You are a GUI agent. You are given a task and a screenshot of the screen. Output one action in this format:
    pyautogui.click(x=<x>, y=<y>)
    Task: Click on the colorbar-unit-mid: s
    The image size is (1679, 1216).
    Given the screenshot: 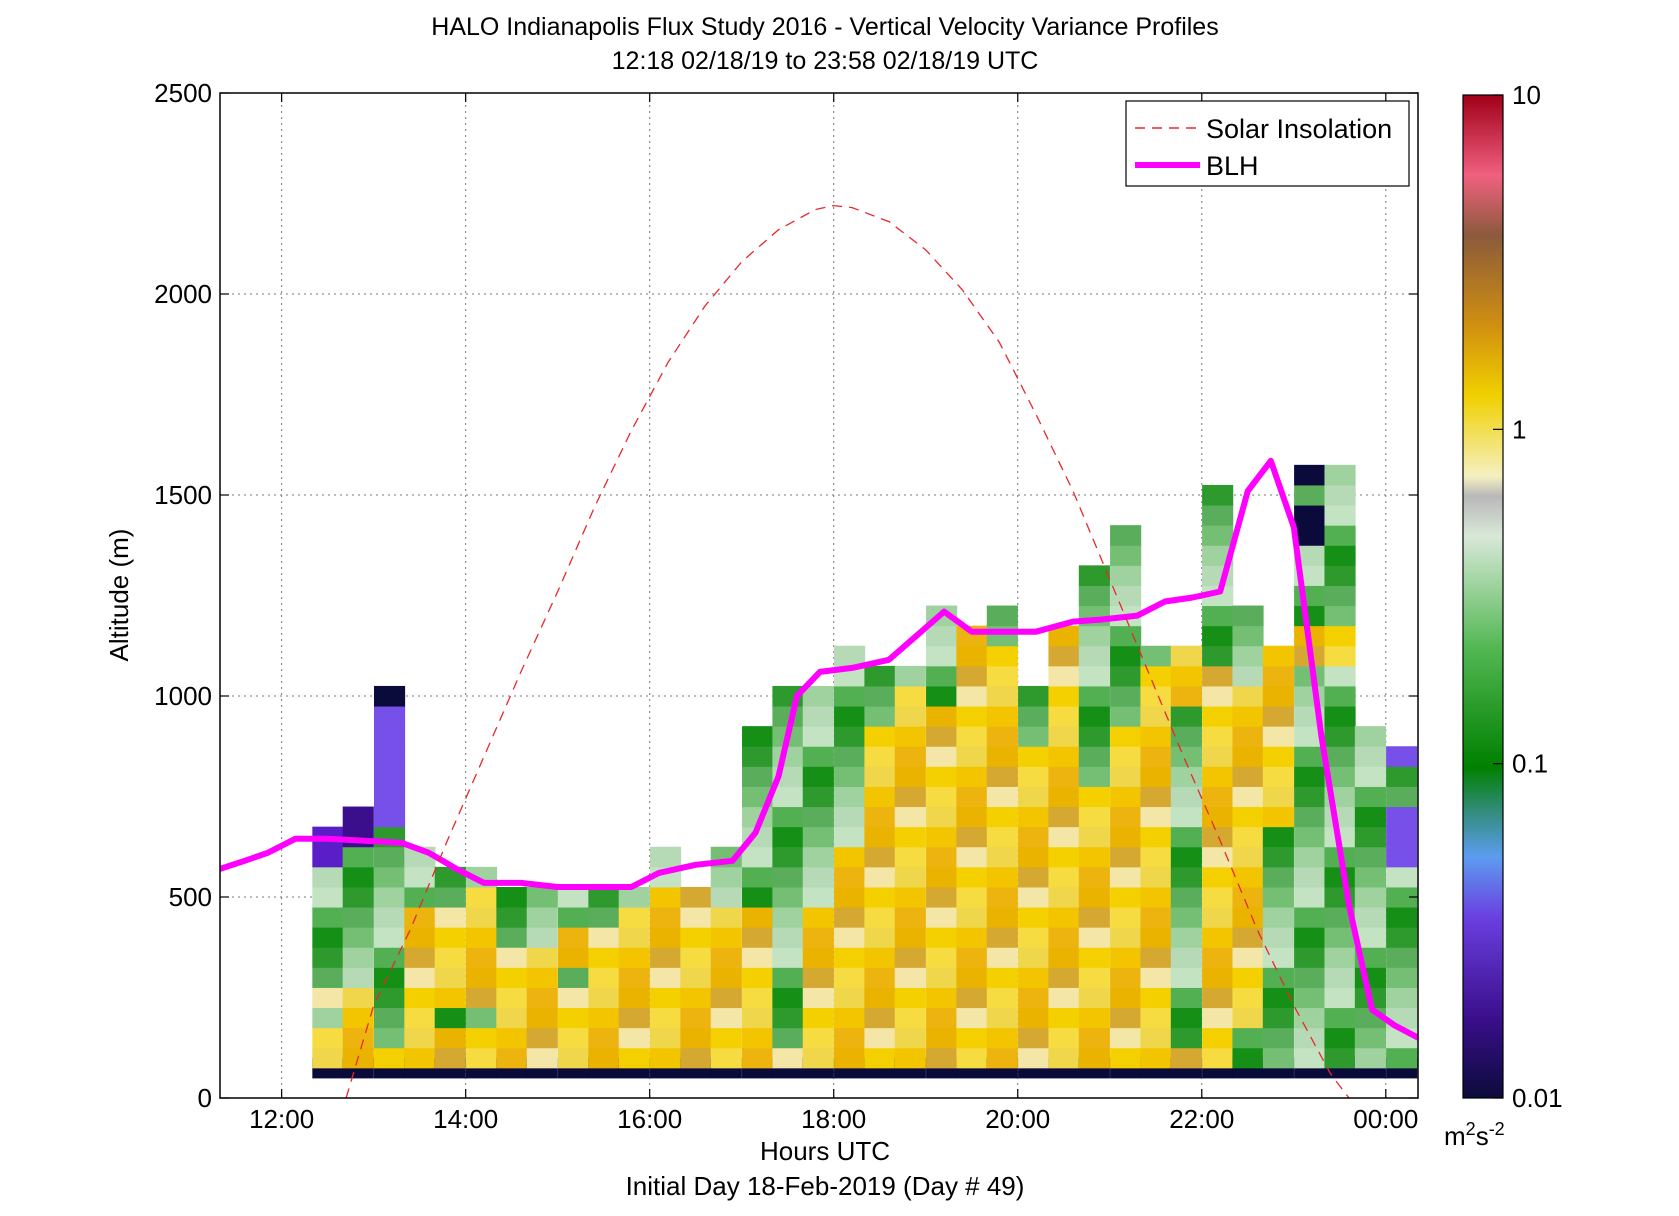 What is the action you would take?
    pyautogui.click(x=1482, y=1136)
    